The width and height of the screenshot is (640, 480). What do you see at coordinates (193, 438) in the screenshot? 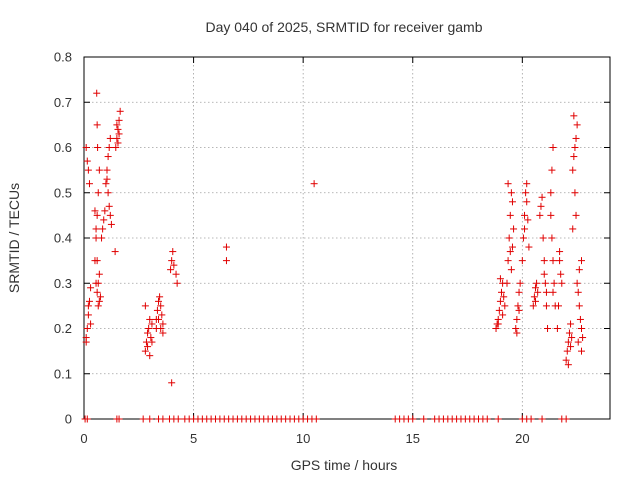
I see `x-tick-label: 5` at bounding box center [193, 438].